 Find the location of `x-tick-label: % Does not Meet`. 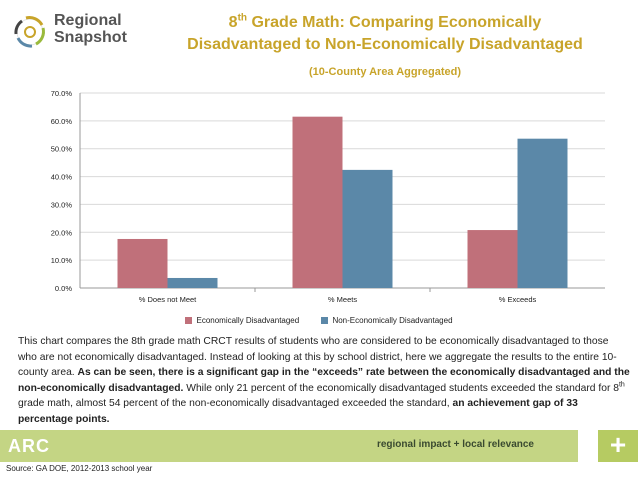

x-tick-label: % Does not Meet is located at coordinates (168, 299).